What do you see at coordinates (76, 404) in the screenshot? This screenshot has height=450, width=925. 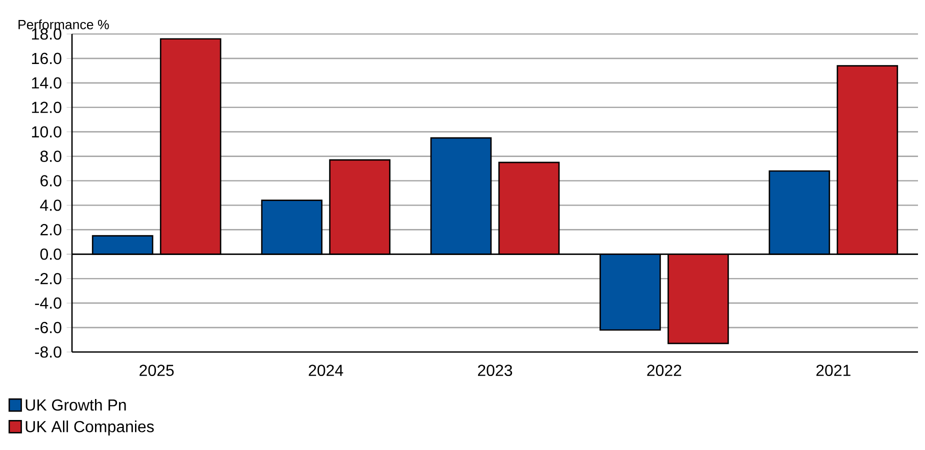 I see `legend-label: UK Growth Pn` at bounding box center [76, 404].